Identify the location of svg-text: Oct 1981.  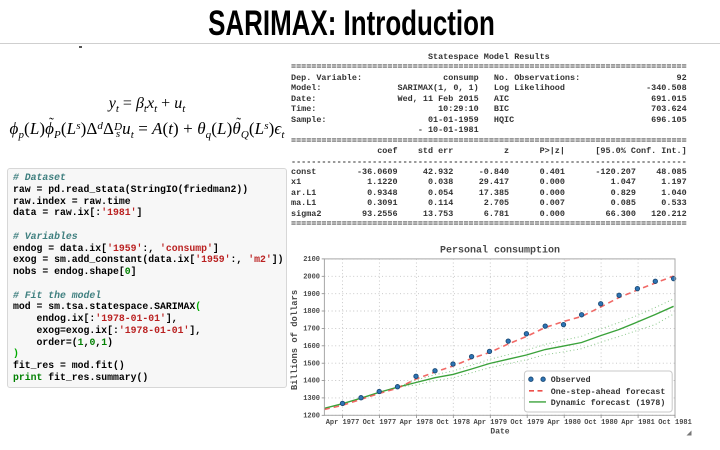
(675, 423).